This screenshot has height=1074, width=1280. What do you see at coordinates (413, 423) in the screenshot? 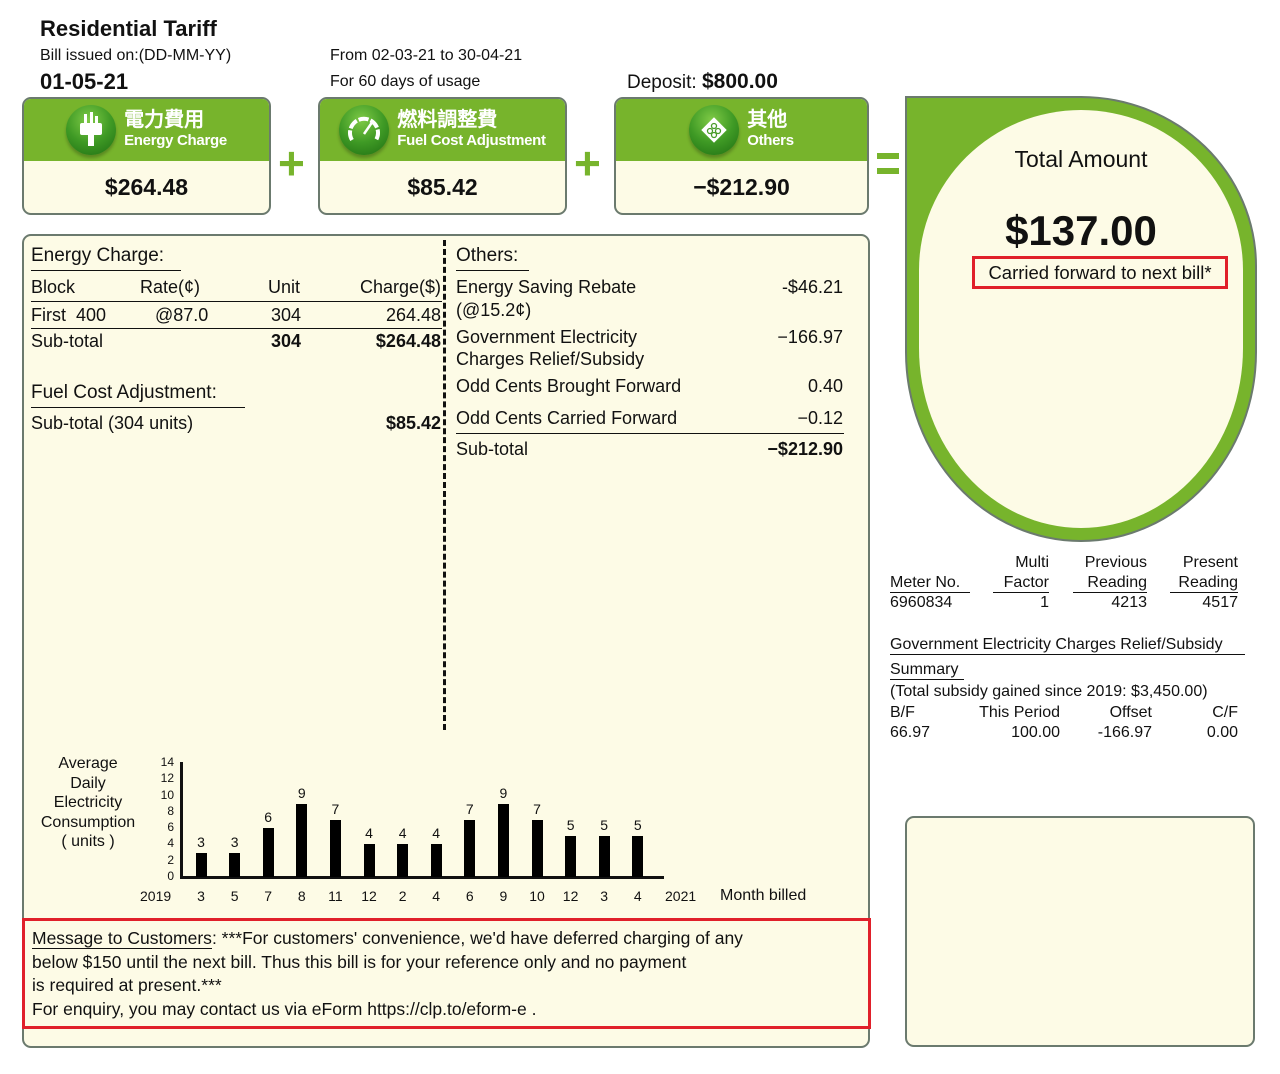
I see `fuel-subtotal-value: $85.42` at bounding box center [413, 423].